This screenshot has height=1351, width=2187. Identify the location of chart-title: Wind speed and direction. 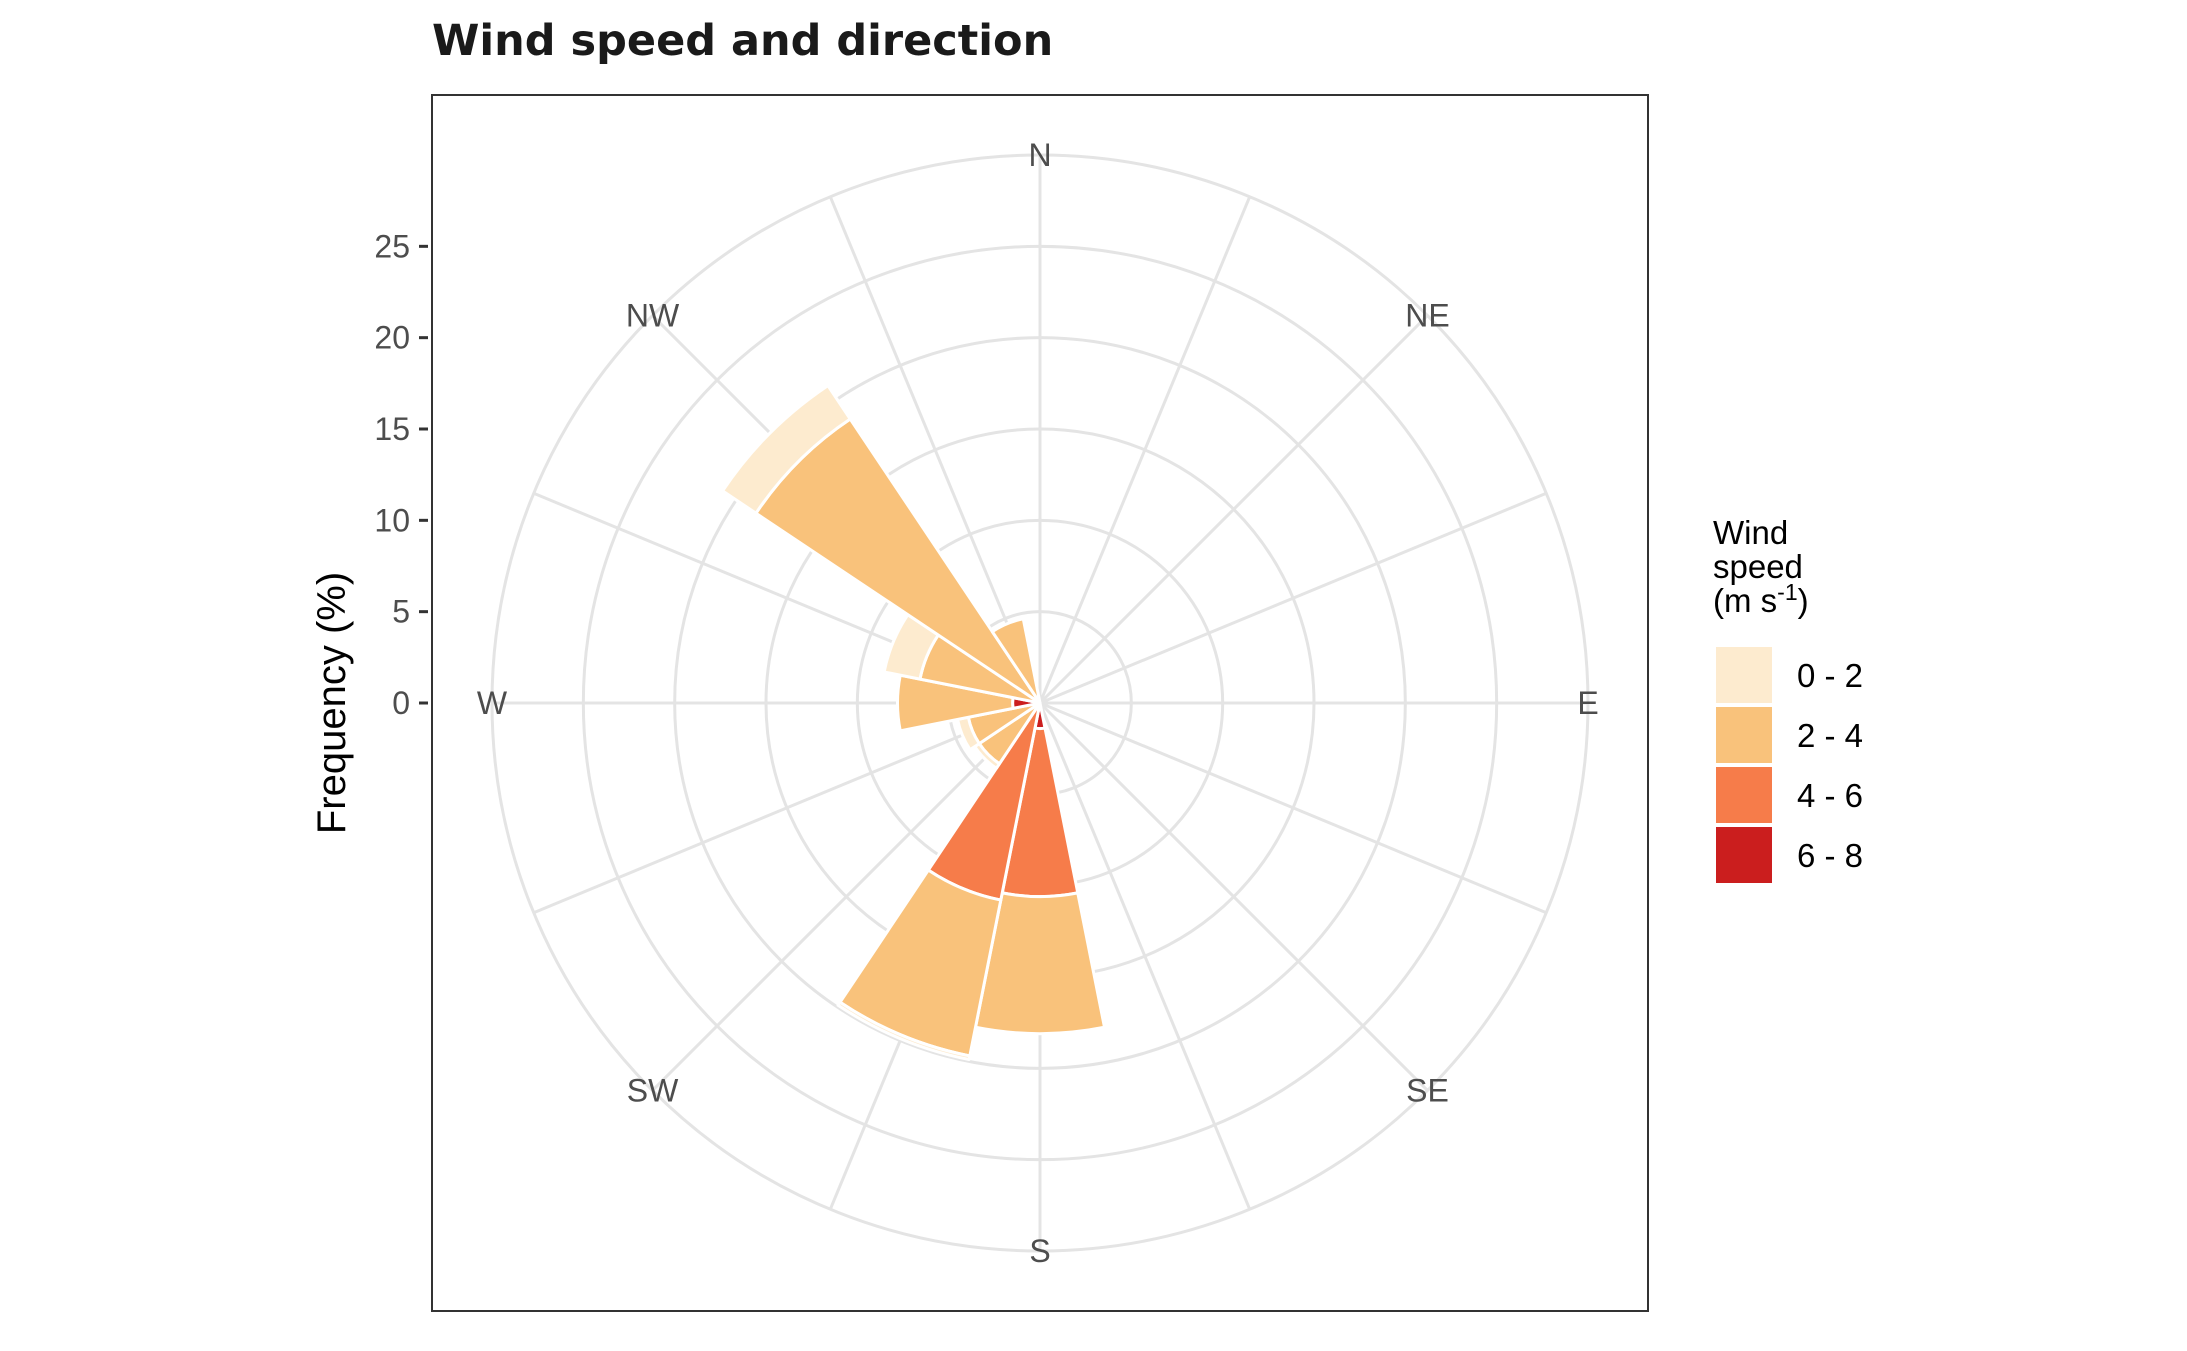
(742, 41).